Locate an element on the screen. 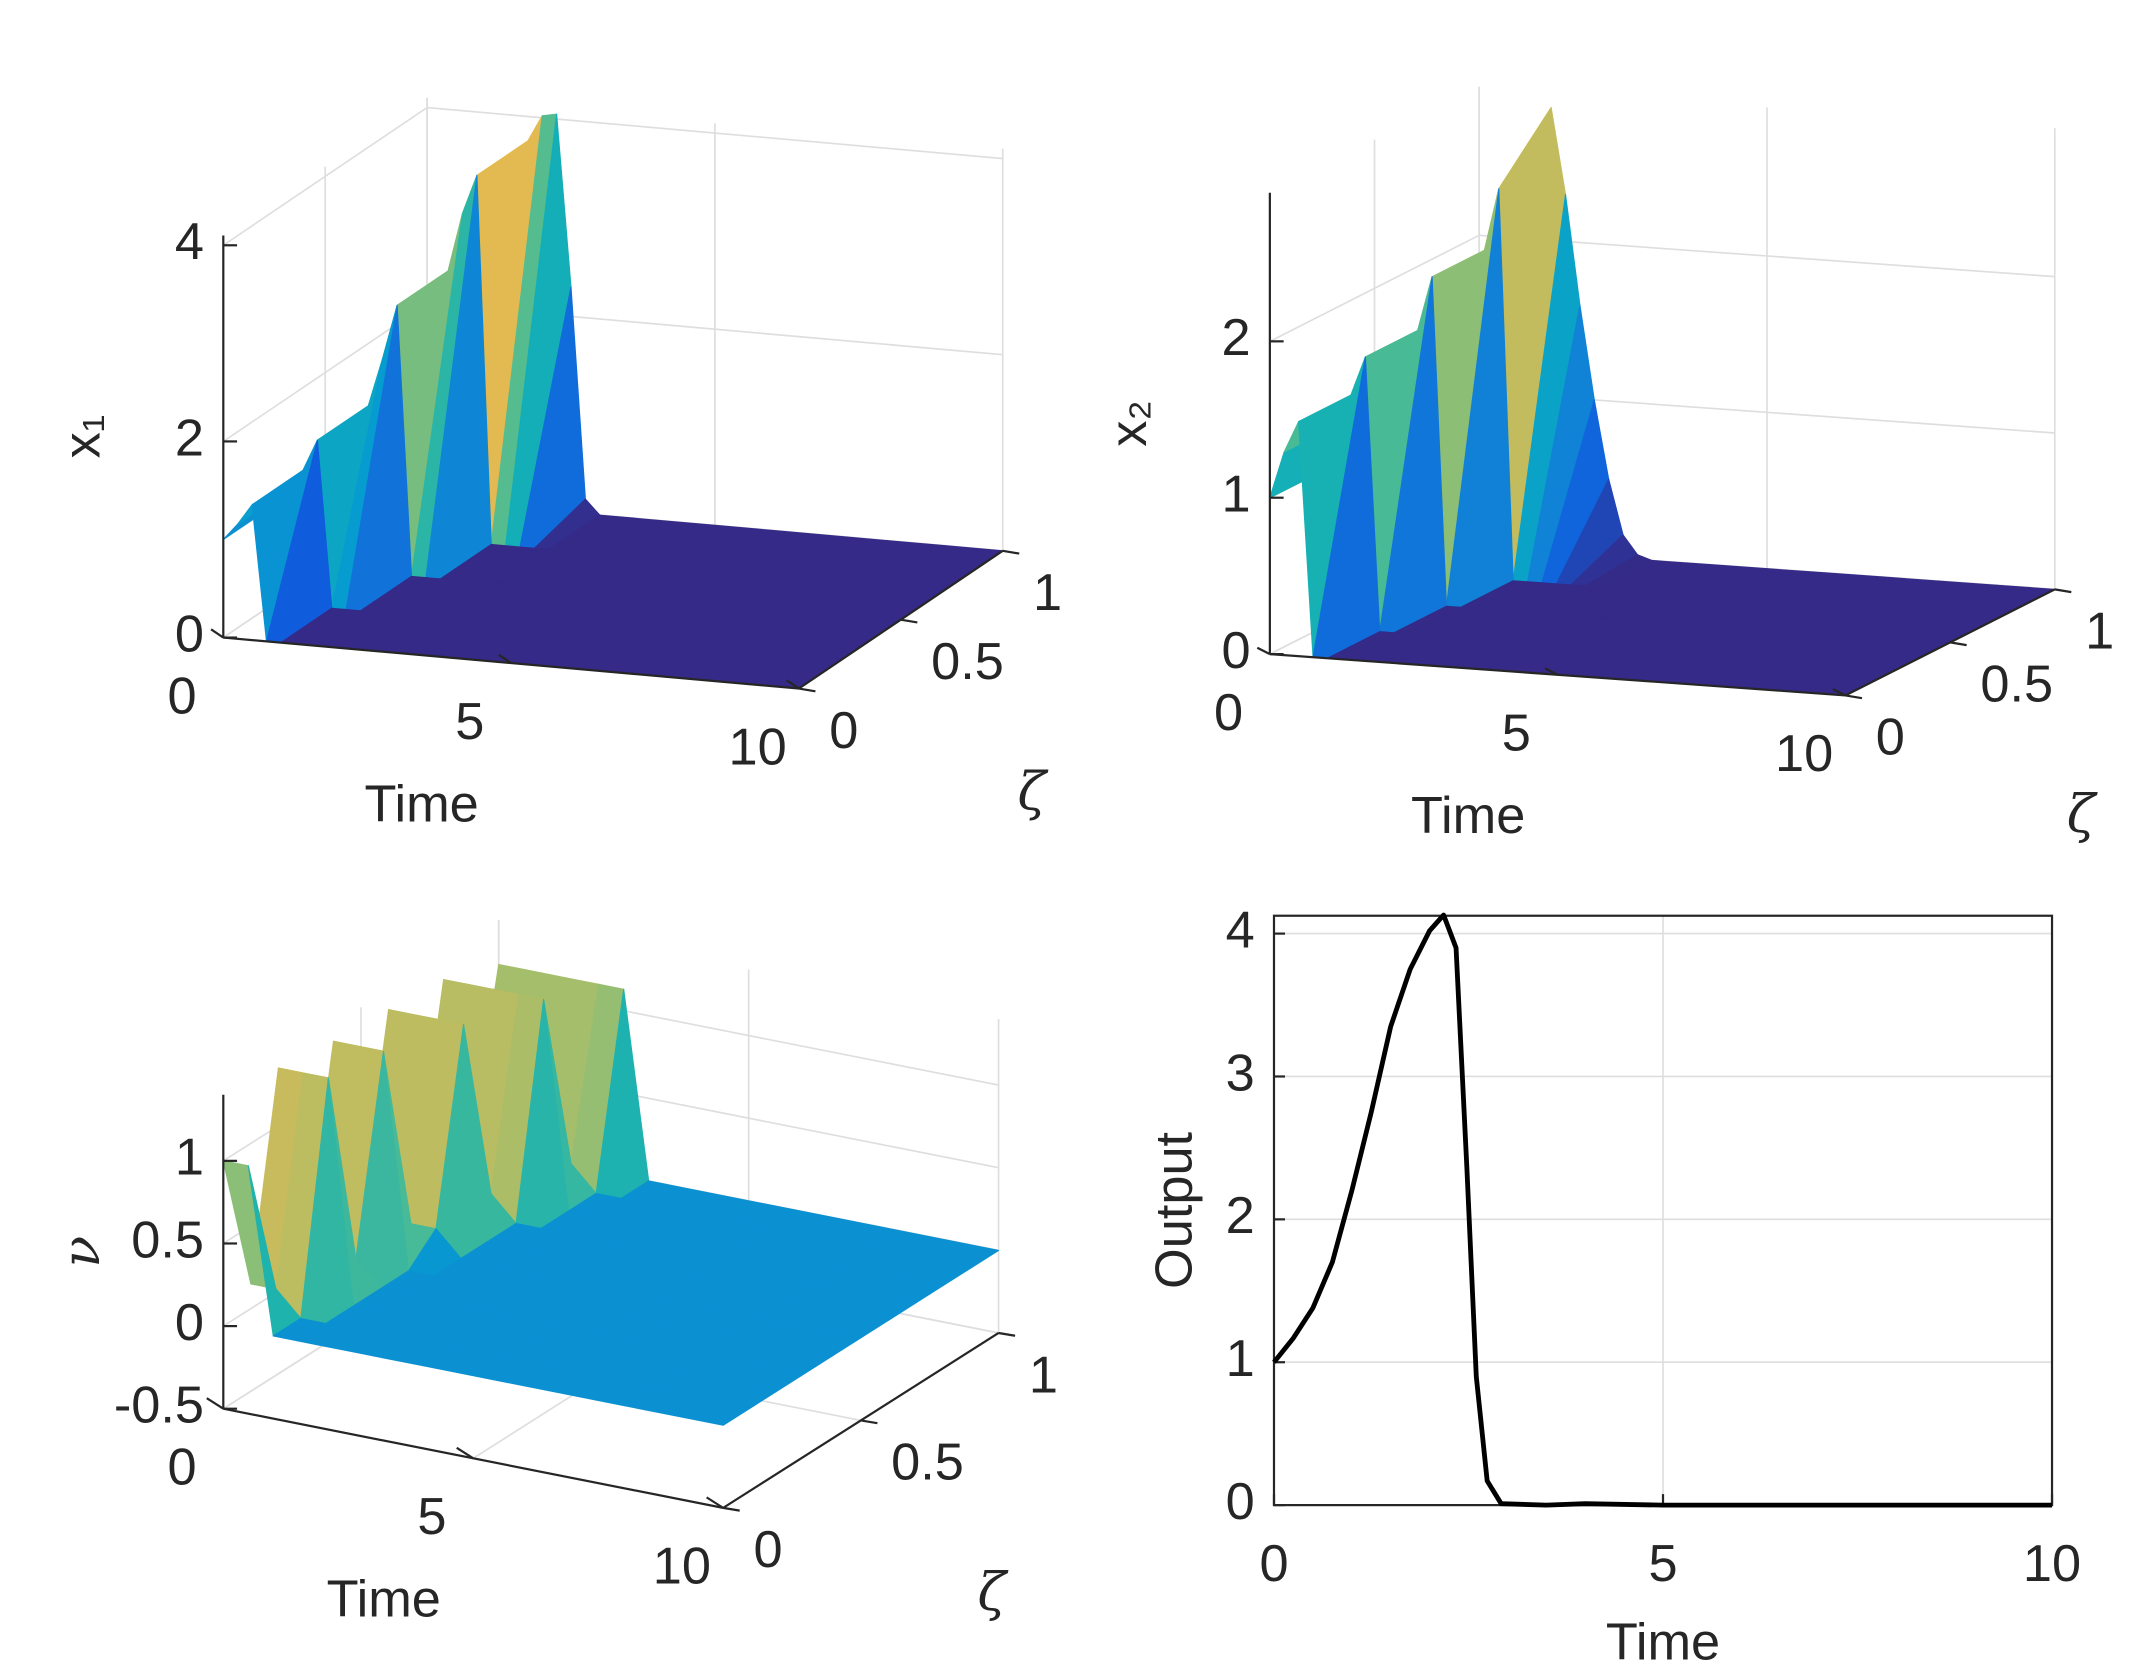 Image resolution: width=2139 pixels, height=1680 pixels. surface-cell is located at coordinates (687, 1406).